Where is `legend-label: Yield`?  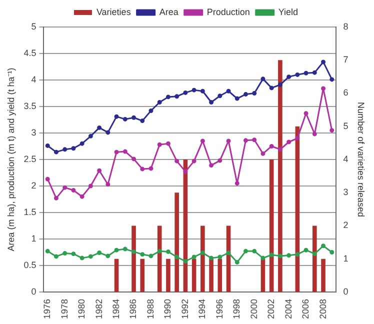 legend-label: Yield is located at coordinates (288, 11).